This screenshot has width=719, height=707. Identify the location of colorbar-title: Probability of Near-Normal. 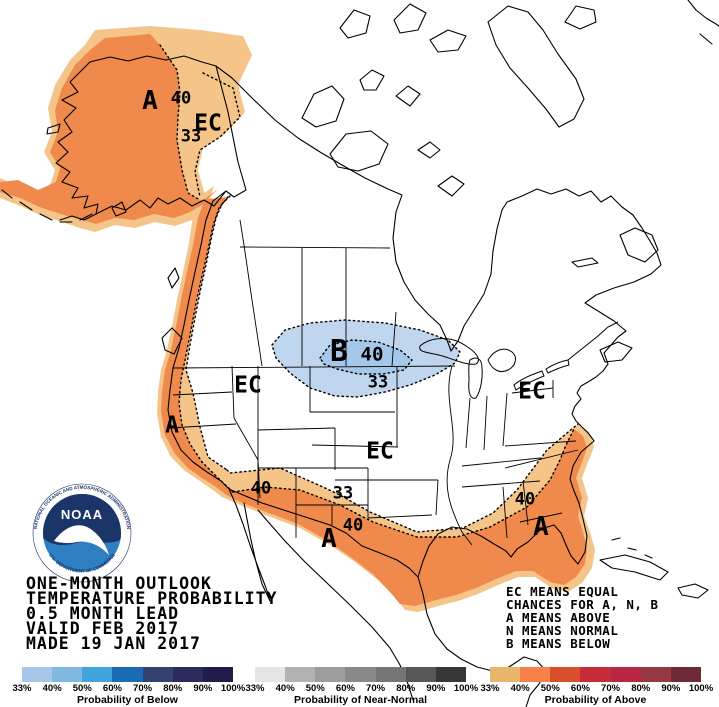
(360, 700).